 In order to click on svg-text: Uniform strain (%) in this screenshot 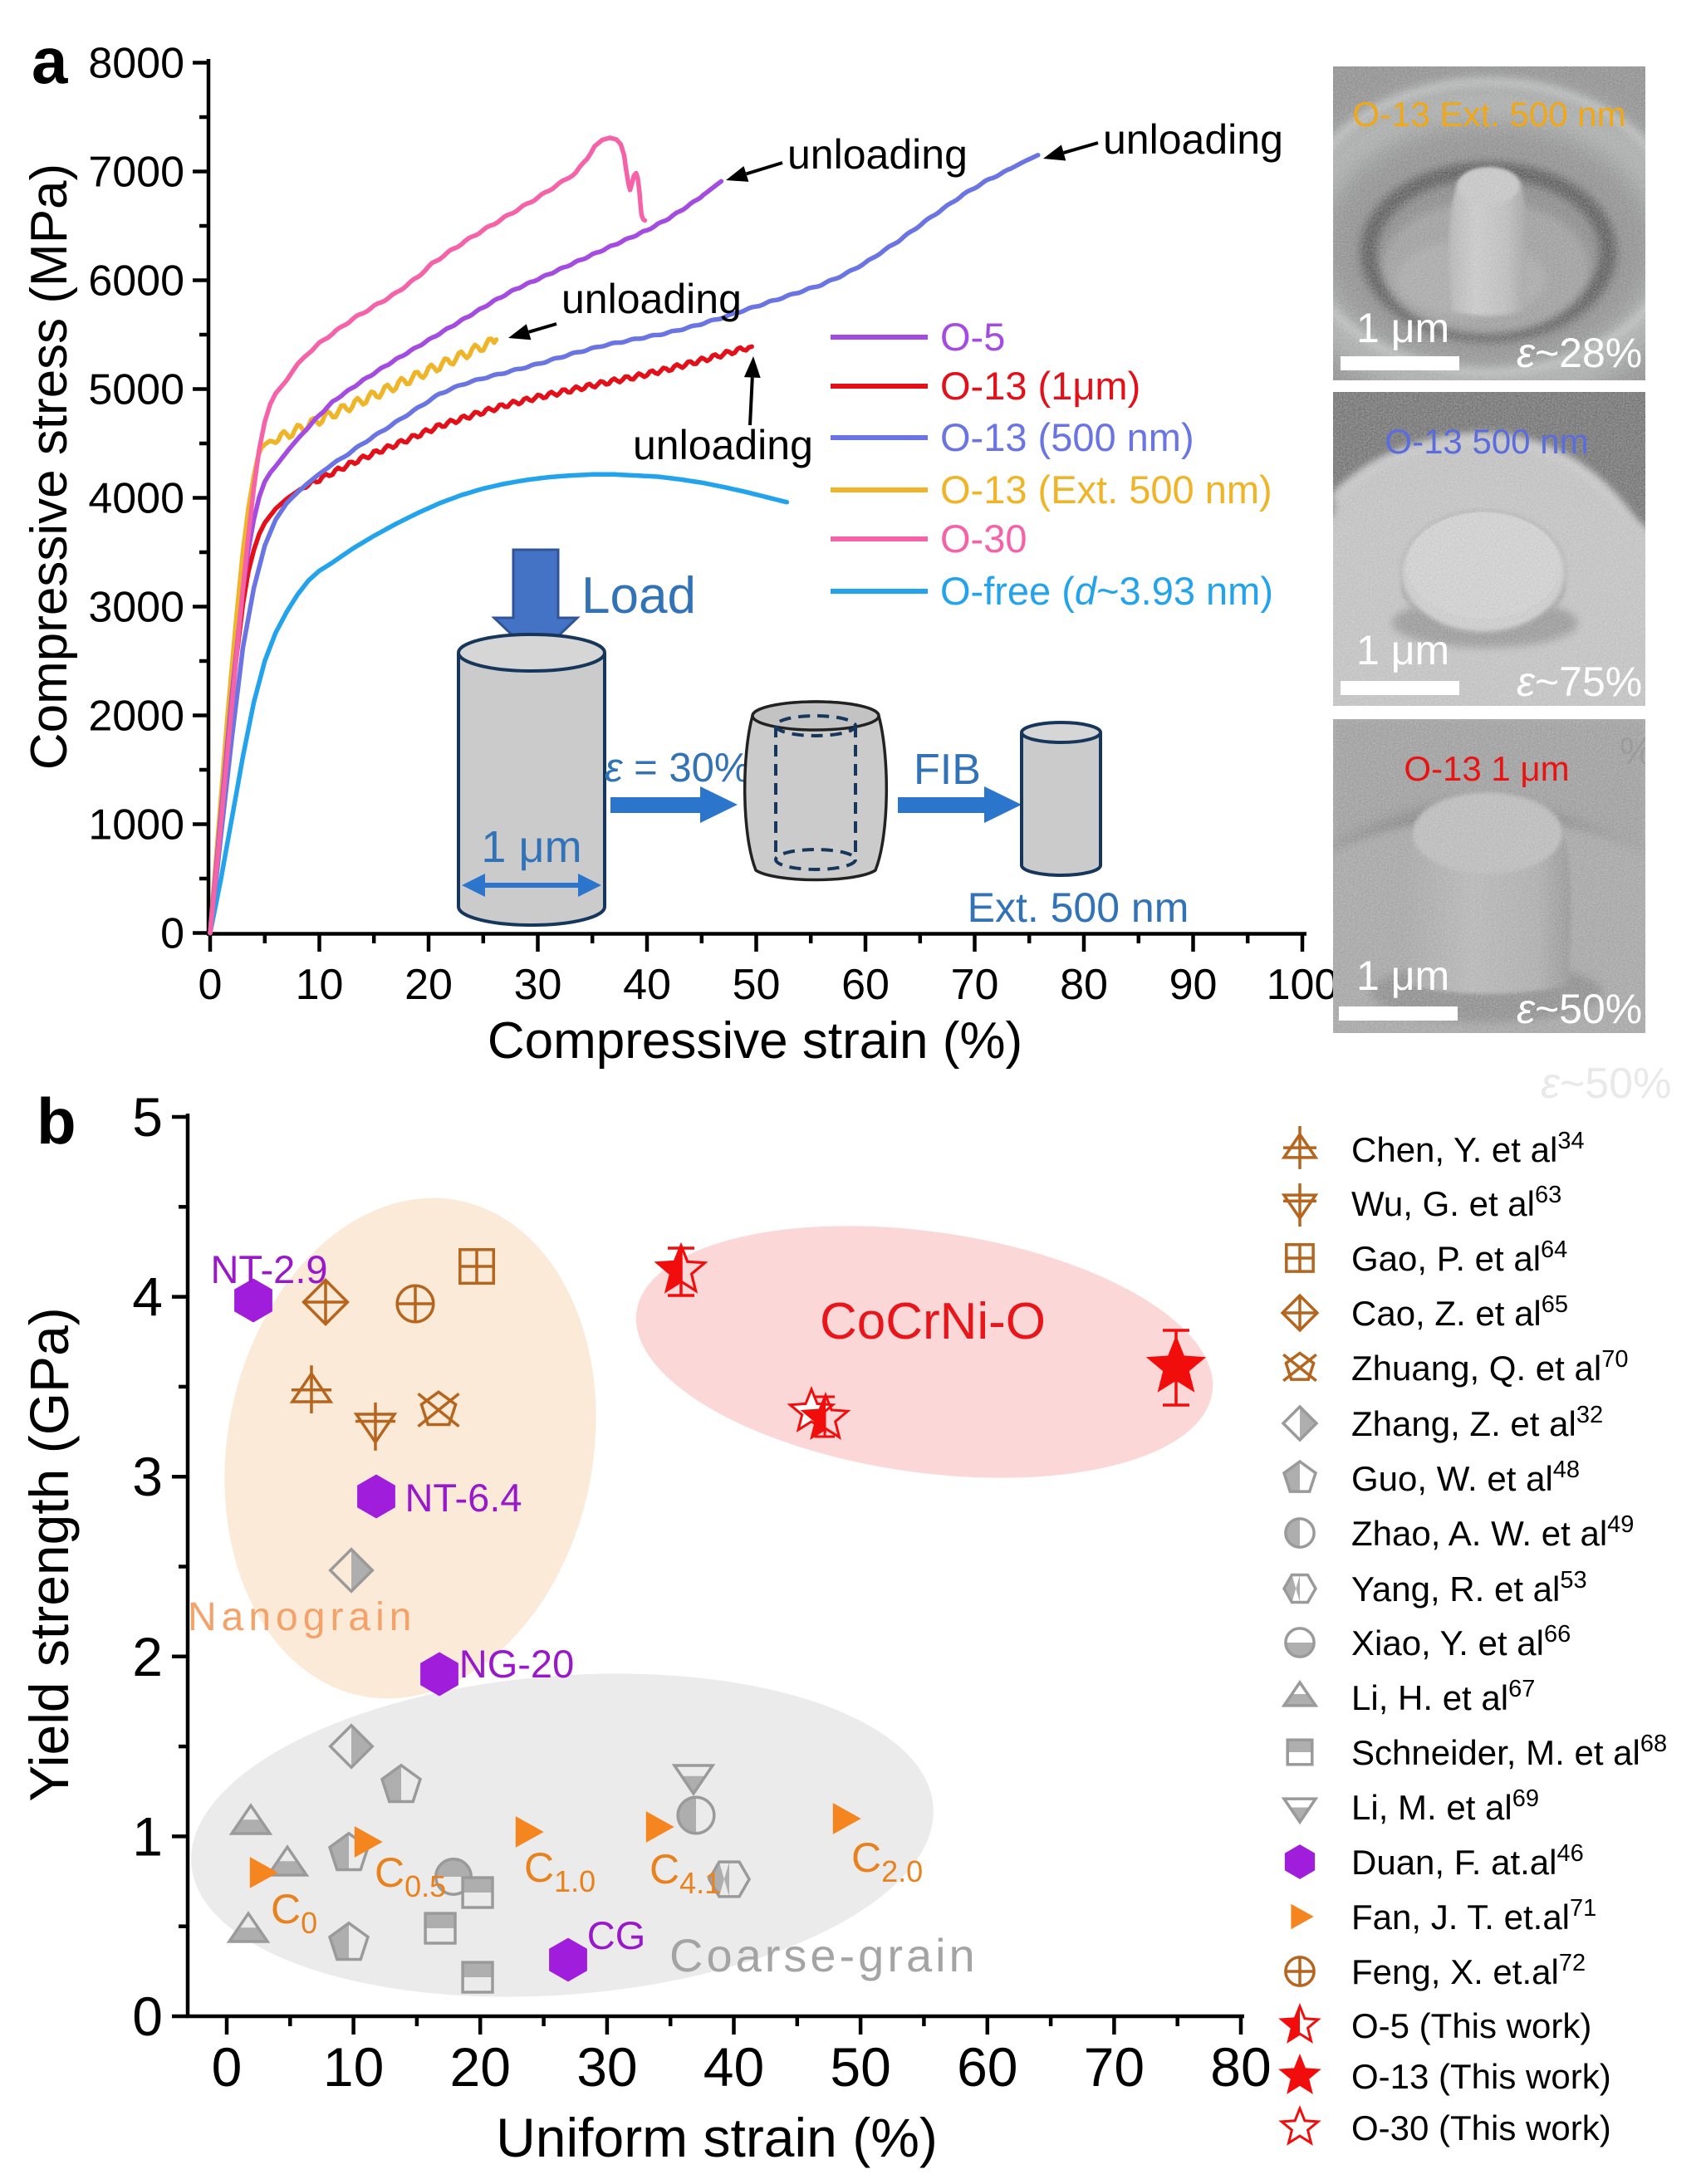, I will do `click(717, 2137)`.